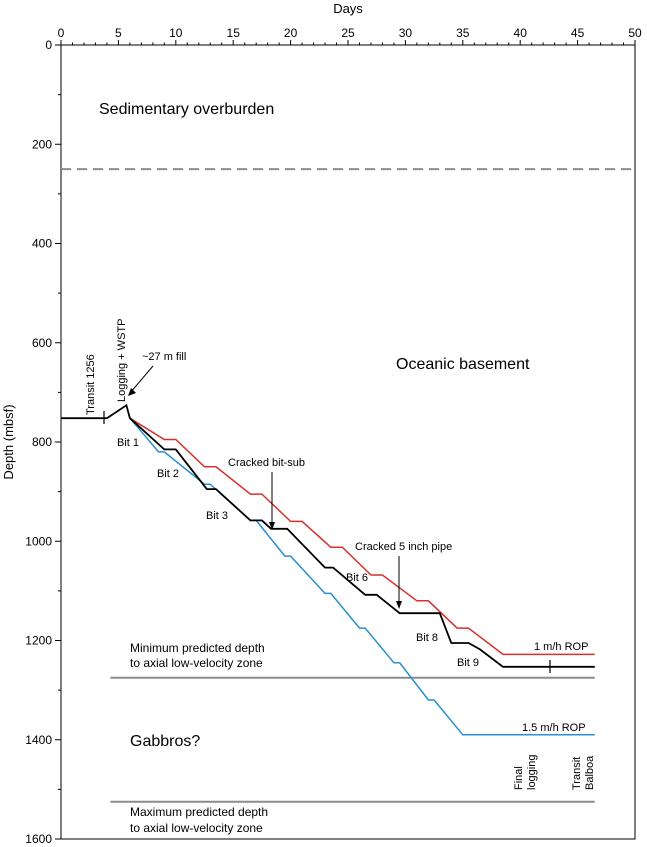 This screenshot has height=847, width=647. Describe the element at coordinates (199, 812) in the screenshot. I see `max-depth-label-line1: Maximum predicted depth` at that location.